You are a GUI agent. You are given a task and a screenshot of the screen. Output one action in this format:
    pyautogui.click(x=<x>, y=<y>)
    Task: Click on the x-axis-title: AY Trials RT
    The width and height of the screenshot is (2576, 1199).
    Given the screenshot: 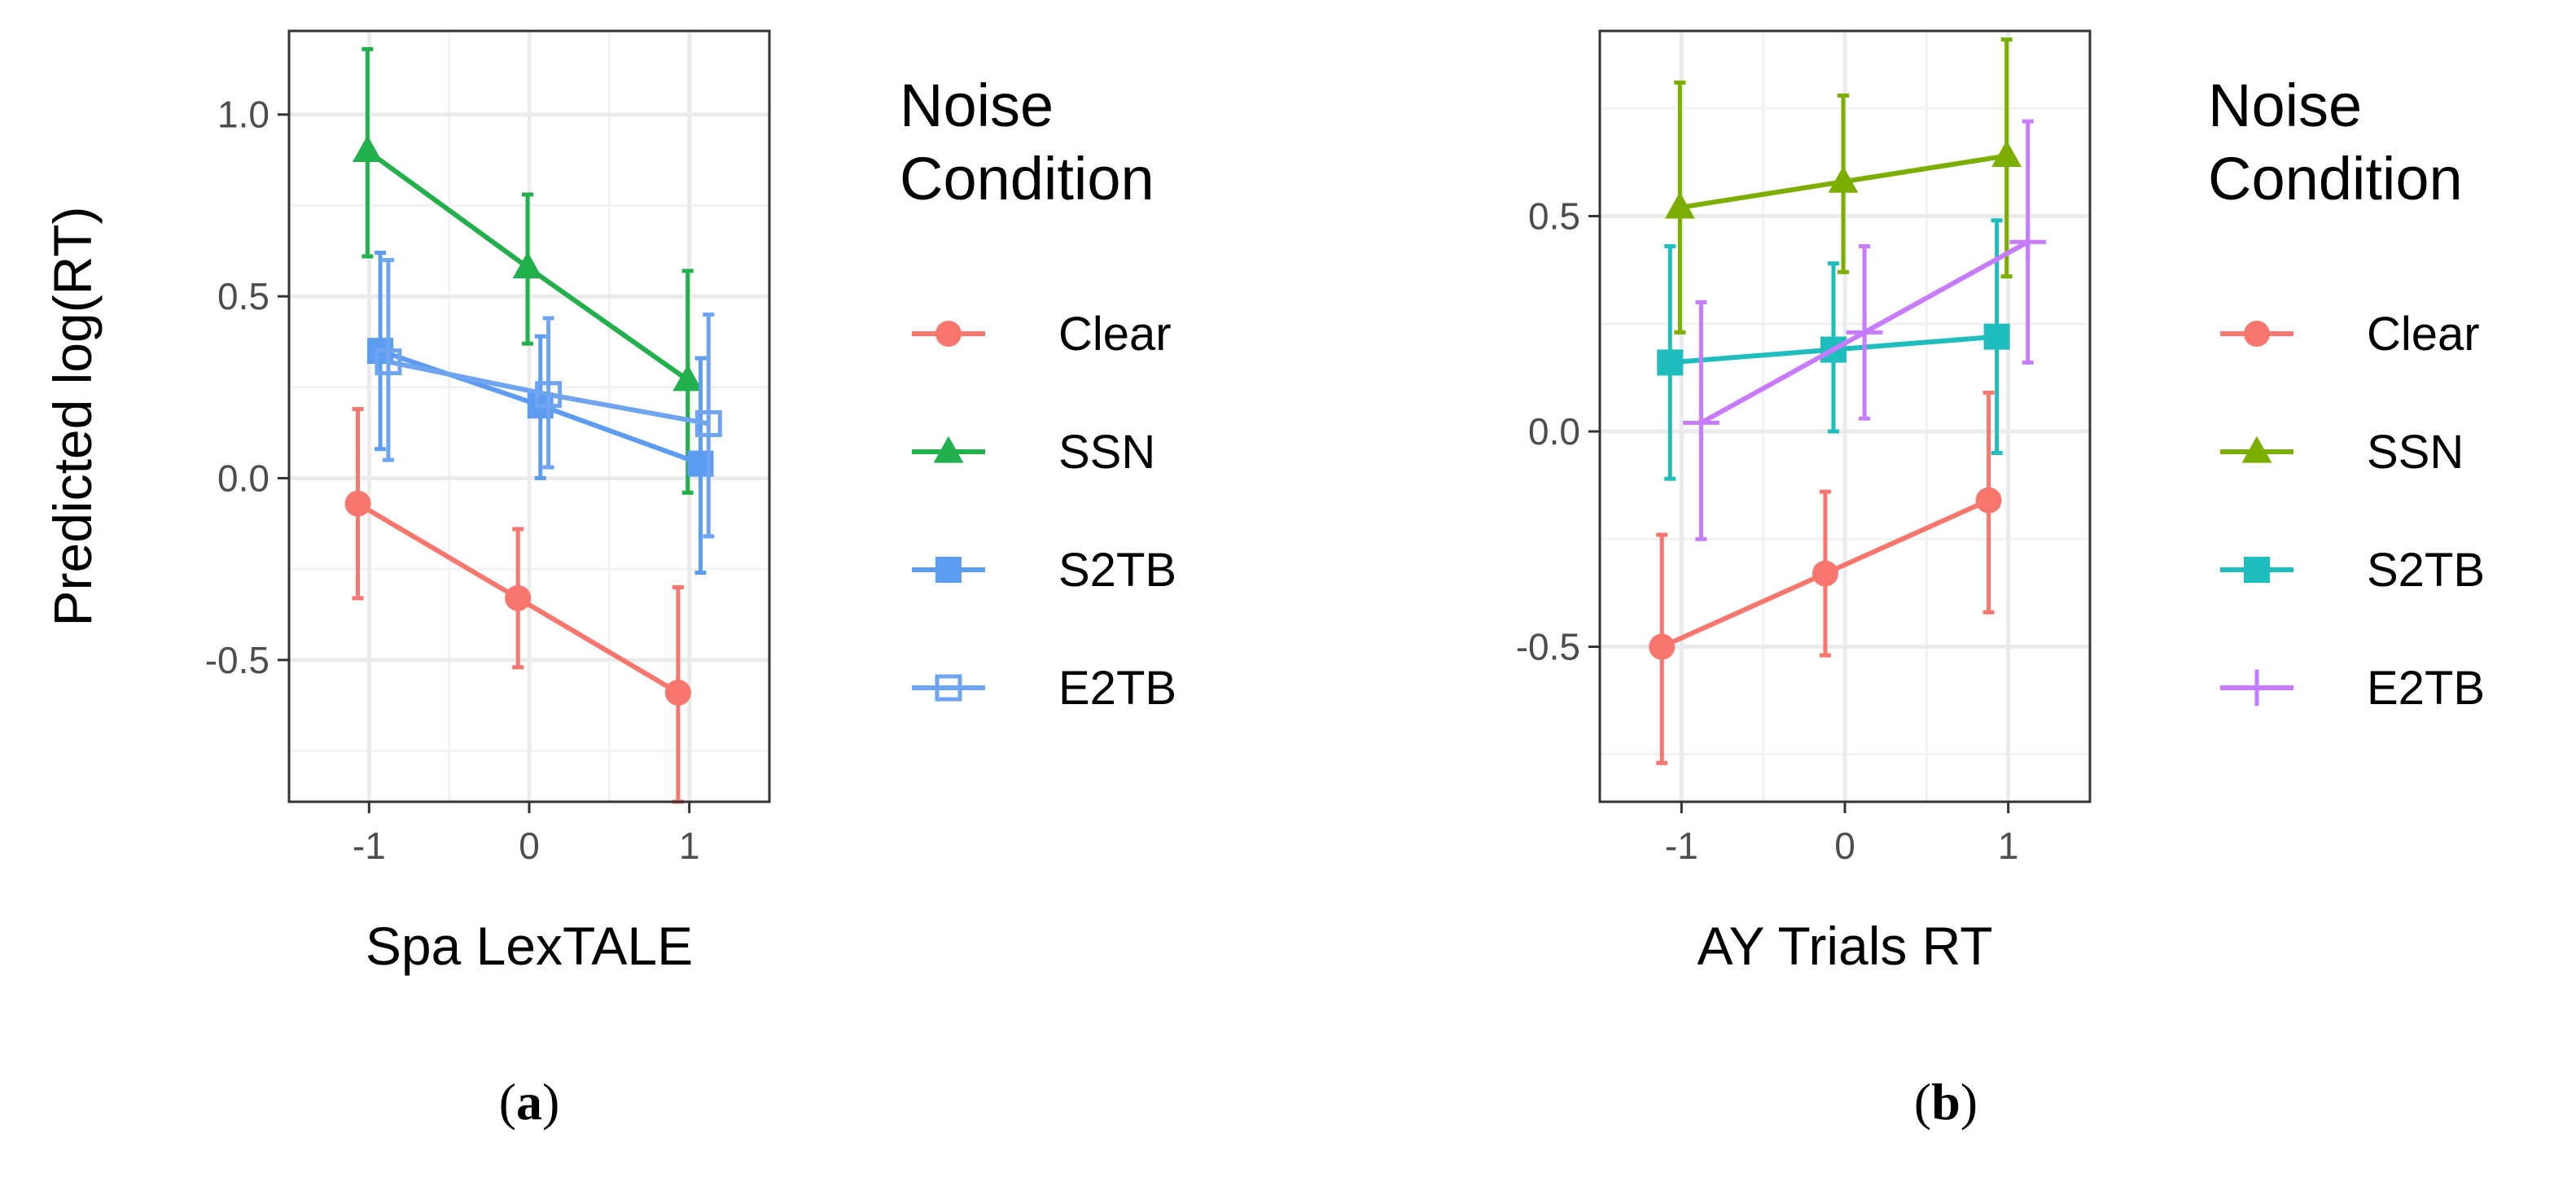 What is the action you would take?
    pyautogui.click(x=1845, y=946)
    